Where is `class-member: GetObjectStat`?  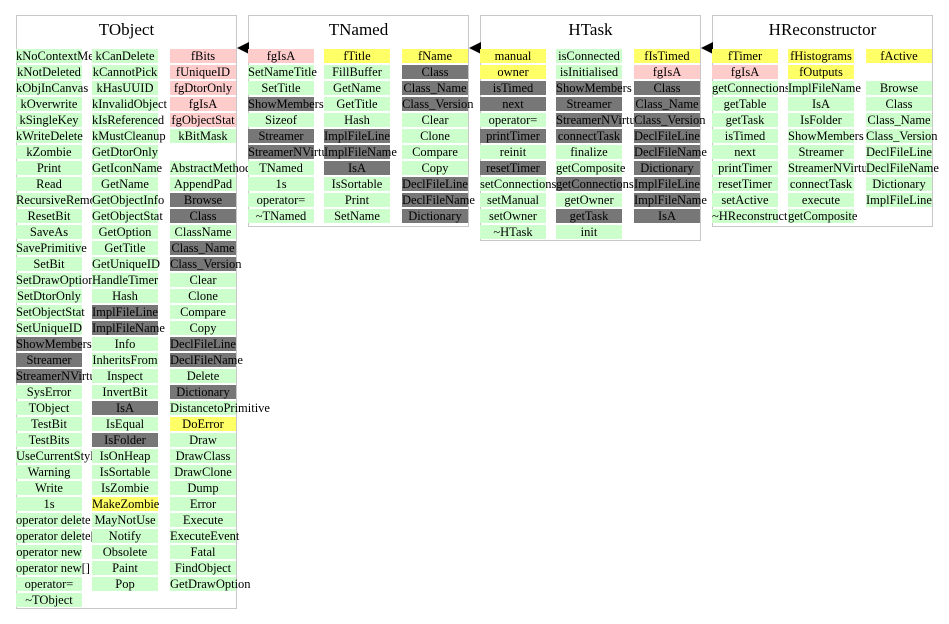 class-member: GetObjectStat is located at coordinates (127, 216).